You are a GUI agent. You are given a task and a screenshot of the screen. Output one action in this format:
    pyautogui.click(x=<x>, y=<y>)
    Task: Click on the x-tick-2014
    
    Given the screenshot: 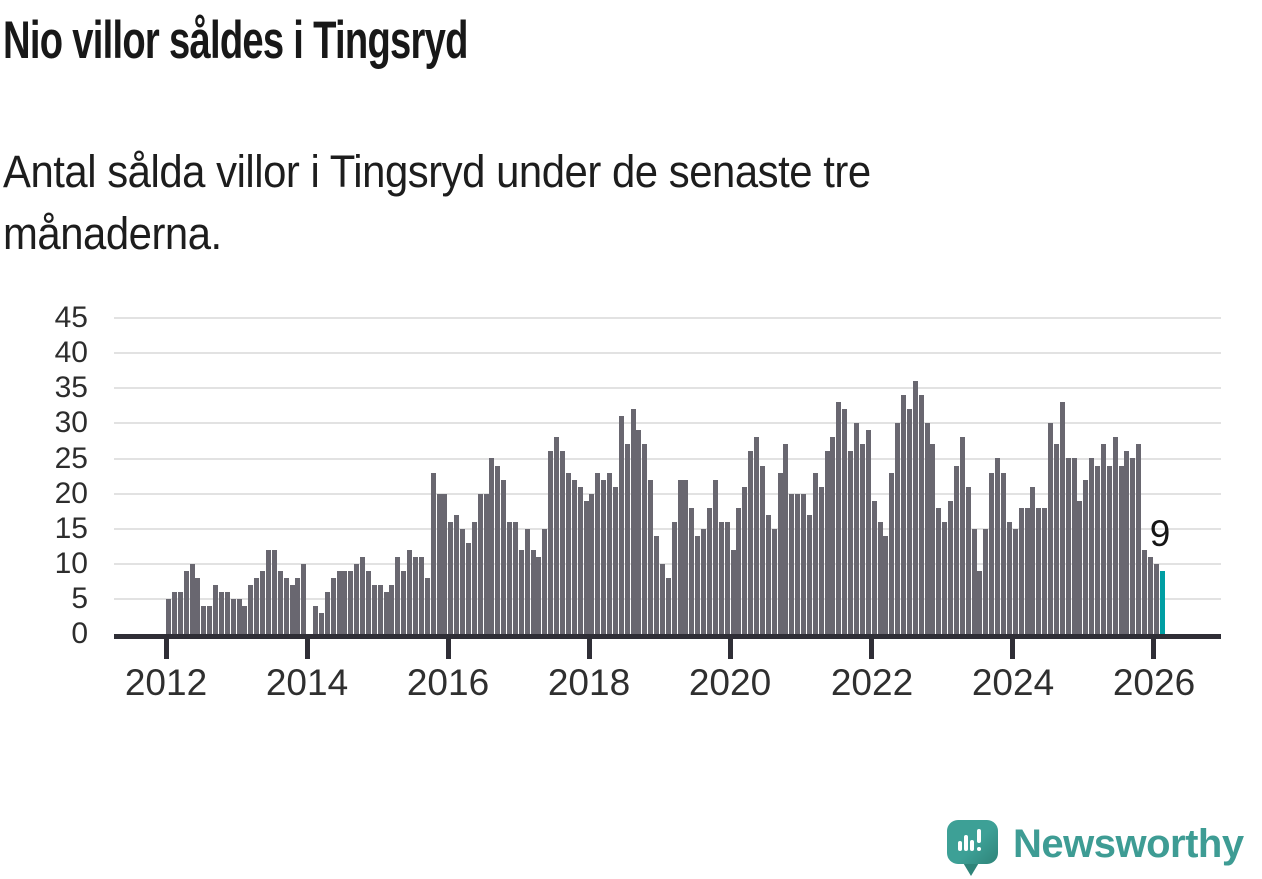 What is the action you would take?
    pyautogui.click(x=307, y=649)
    